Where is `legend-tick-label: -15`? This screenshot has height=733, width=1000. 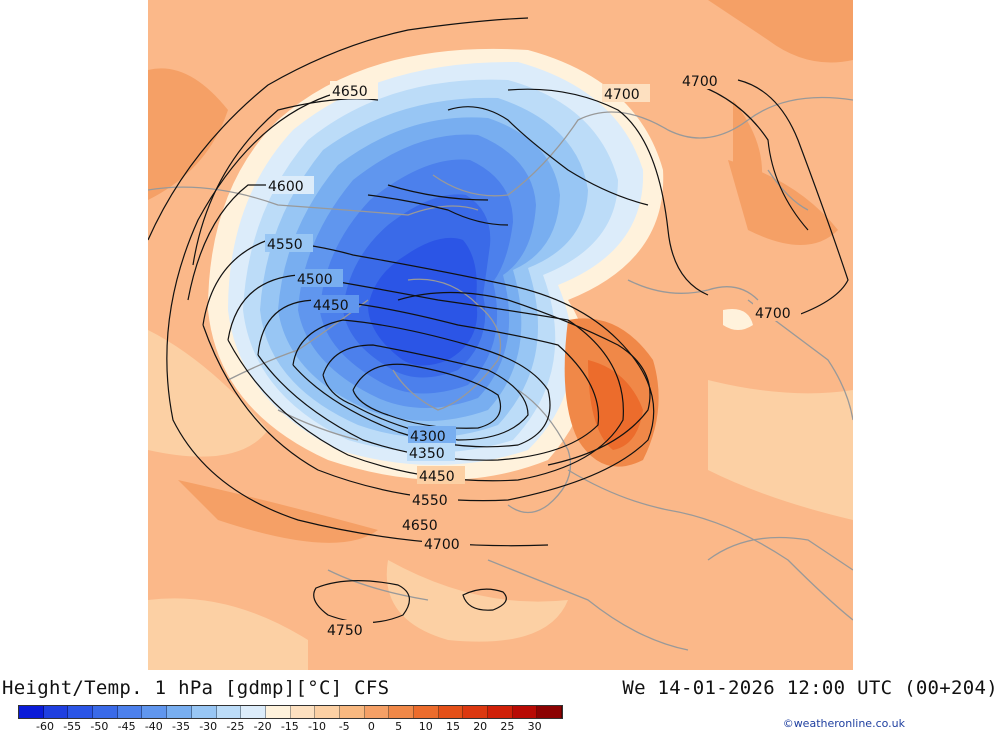
legend-tick-label: -15 is located at coordinates (289, 726).